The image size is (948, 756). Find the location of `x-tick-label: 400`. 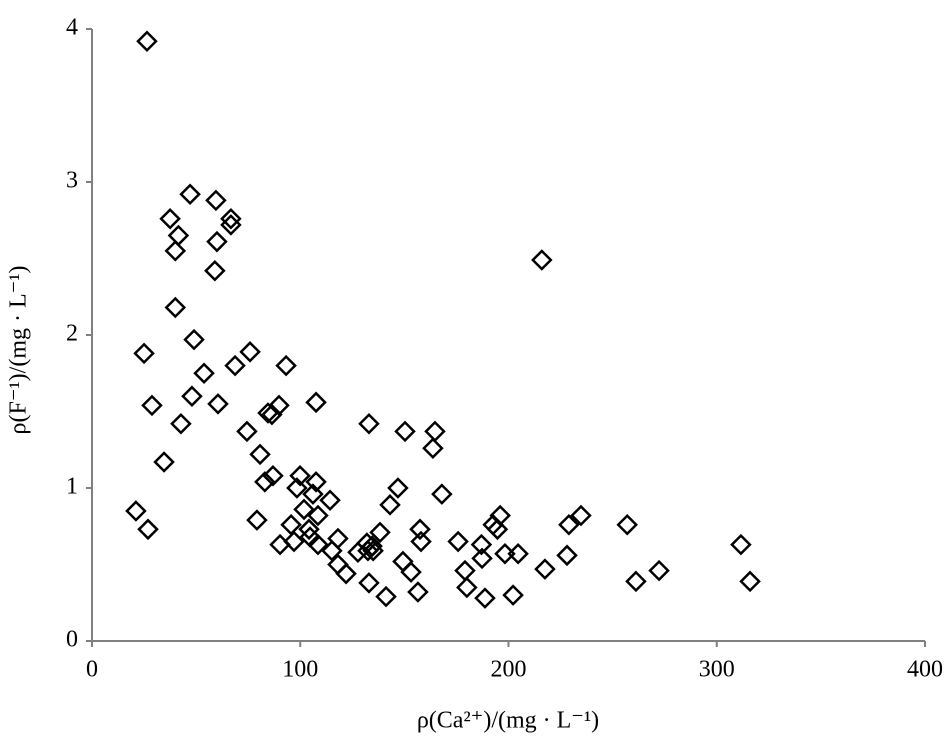

x-tick-label: 400 is located at coordinates (925, 670).